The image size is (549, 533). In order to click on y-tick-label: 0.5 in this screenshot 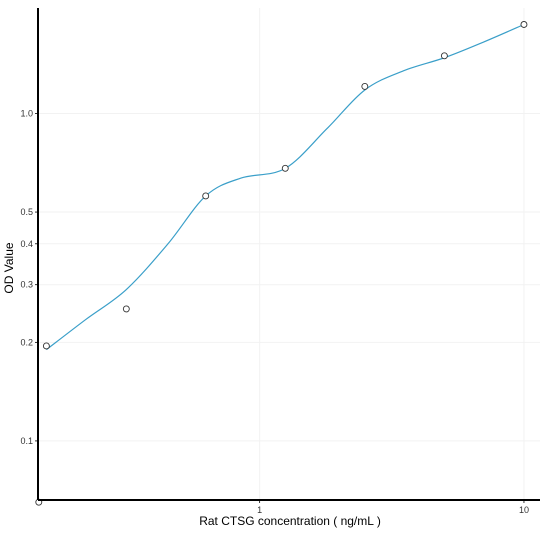, I will do `click(26, 212)`.